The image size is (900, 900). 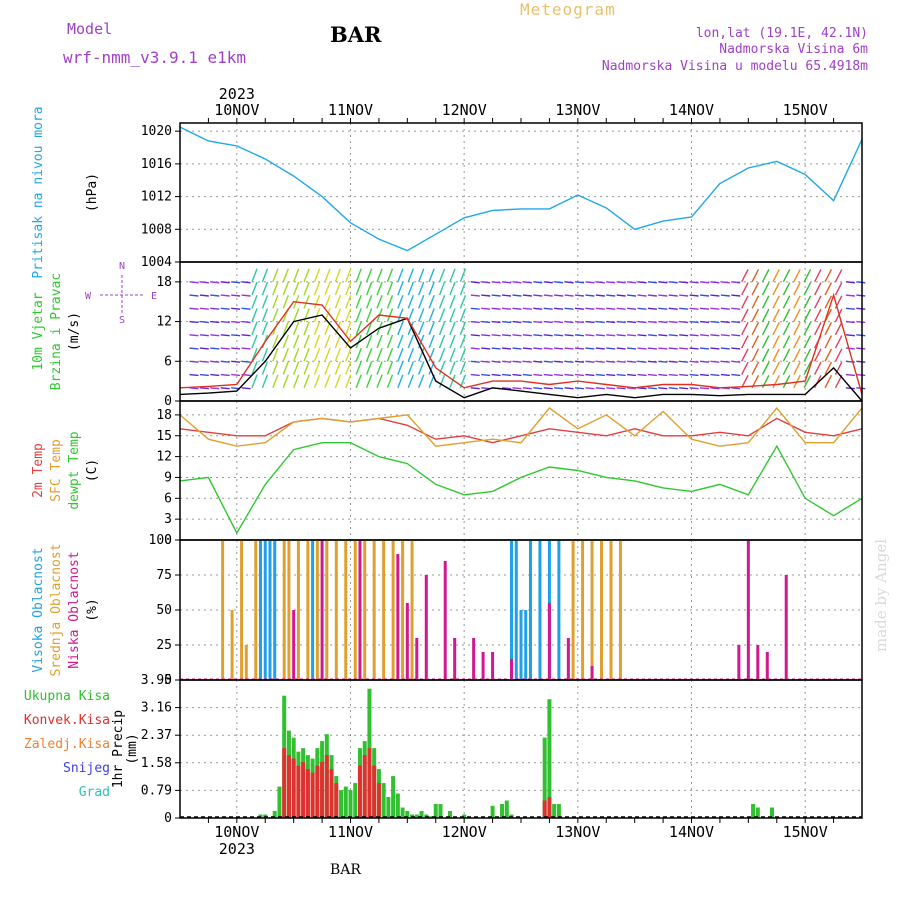 What do you see at coordinates (122, 266) in the screenshot?
I see `compass-n: N` at bounding box center [122, 266].